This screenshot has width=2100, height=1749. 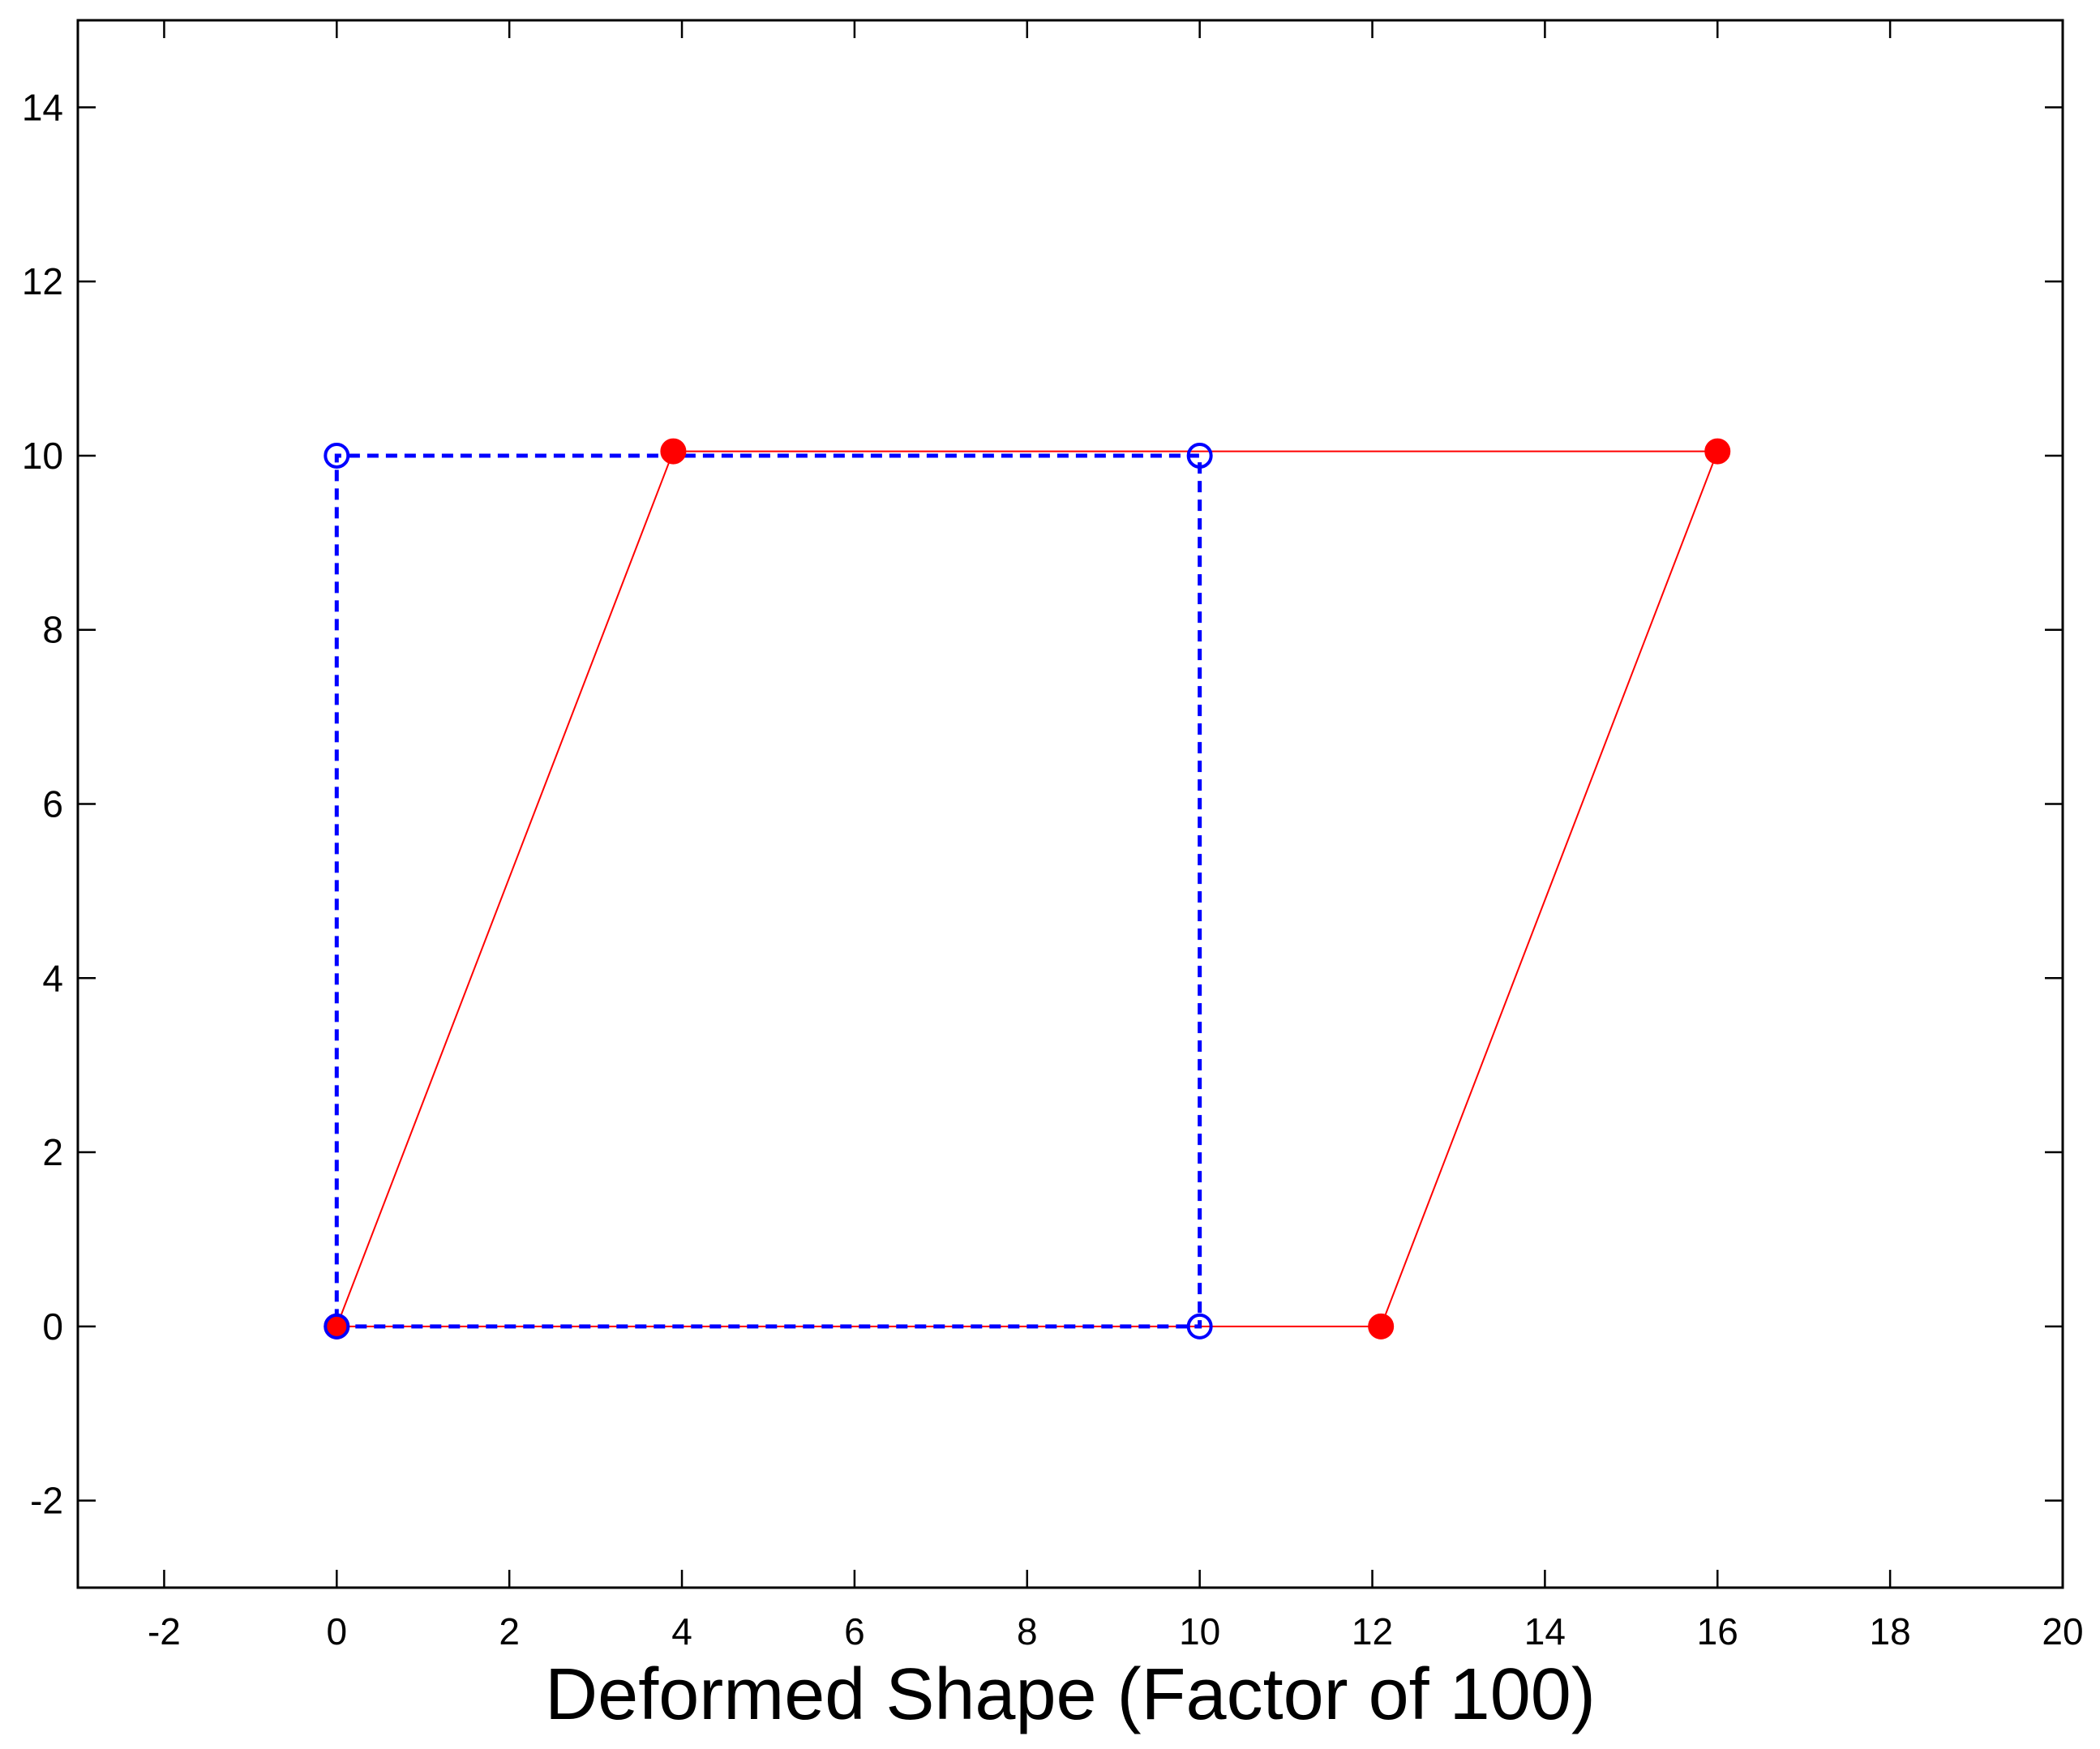 What do you see at coordinates (2062, 1632) in the screenshot?
I see `x-tick-label: 20` at bounding box center [2062, 1632].